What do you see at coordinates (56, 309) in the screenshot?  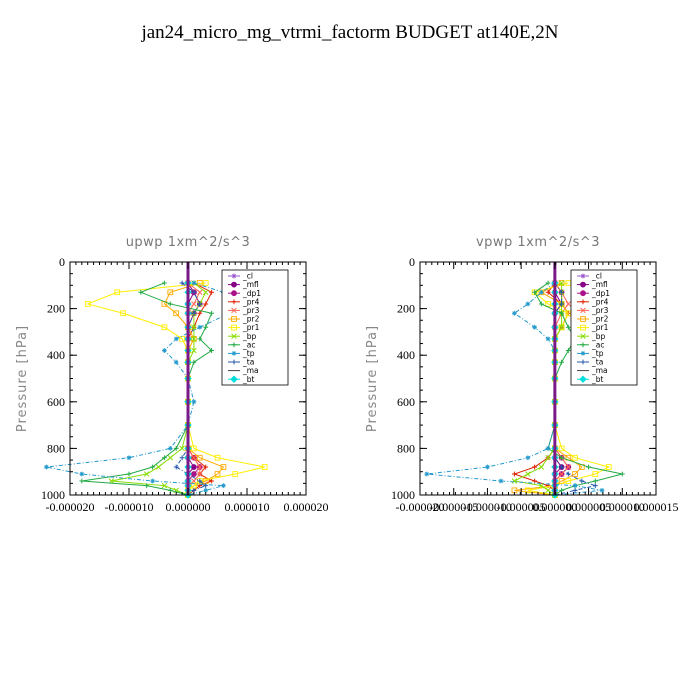 I see `y-tick-label: 200` at bounding box center [56, 309].